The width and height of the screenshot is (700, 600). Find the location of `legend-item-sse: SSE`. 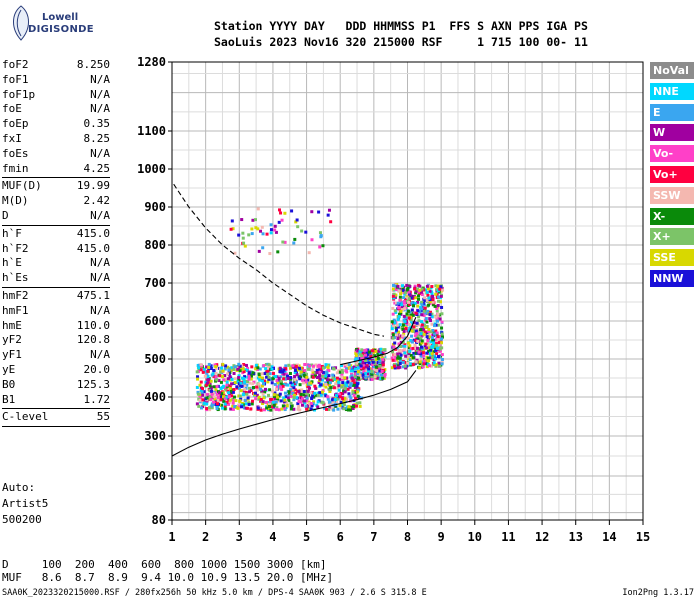

legend-item-sse: SSE is located at coordinates (672, 258).